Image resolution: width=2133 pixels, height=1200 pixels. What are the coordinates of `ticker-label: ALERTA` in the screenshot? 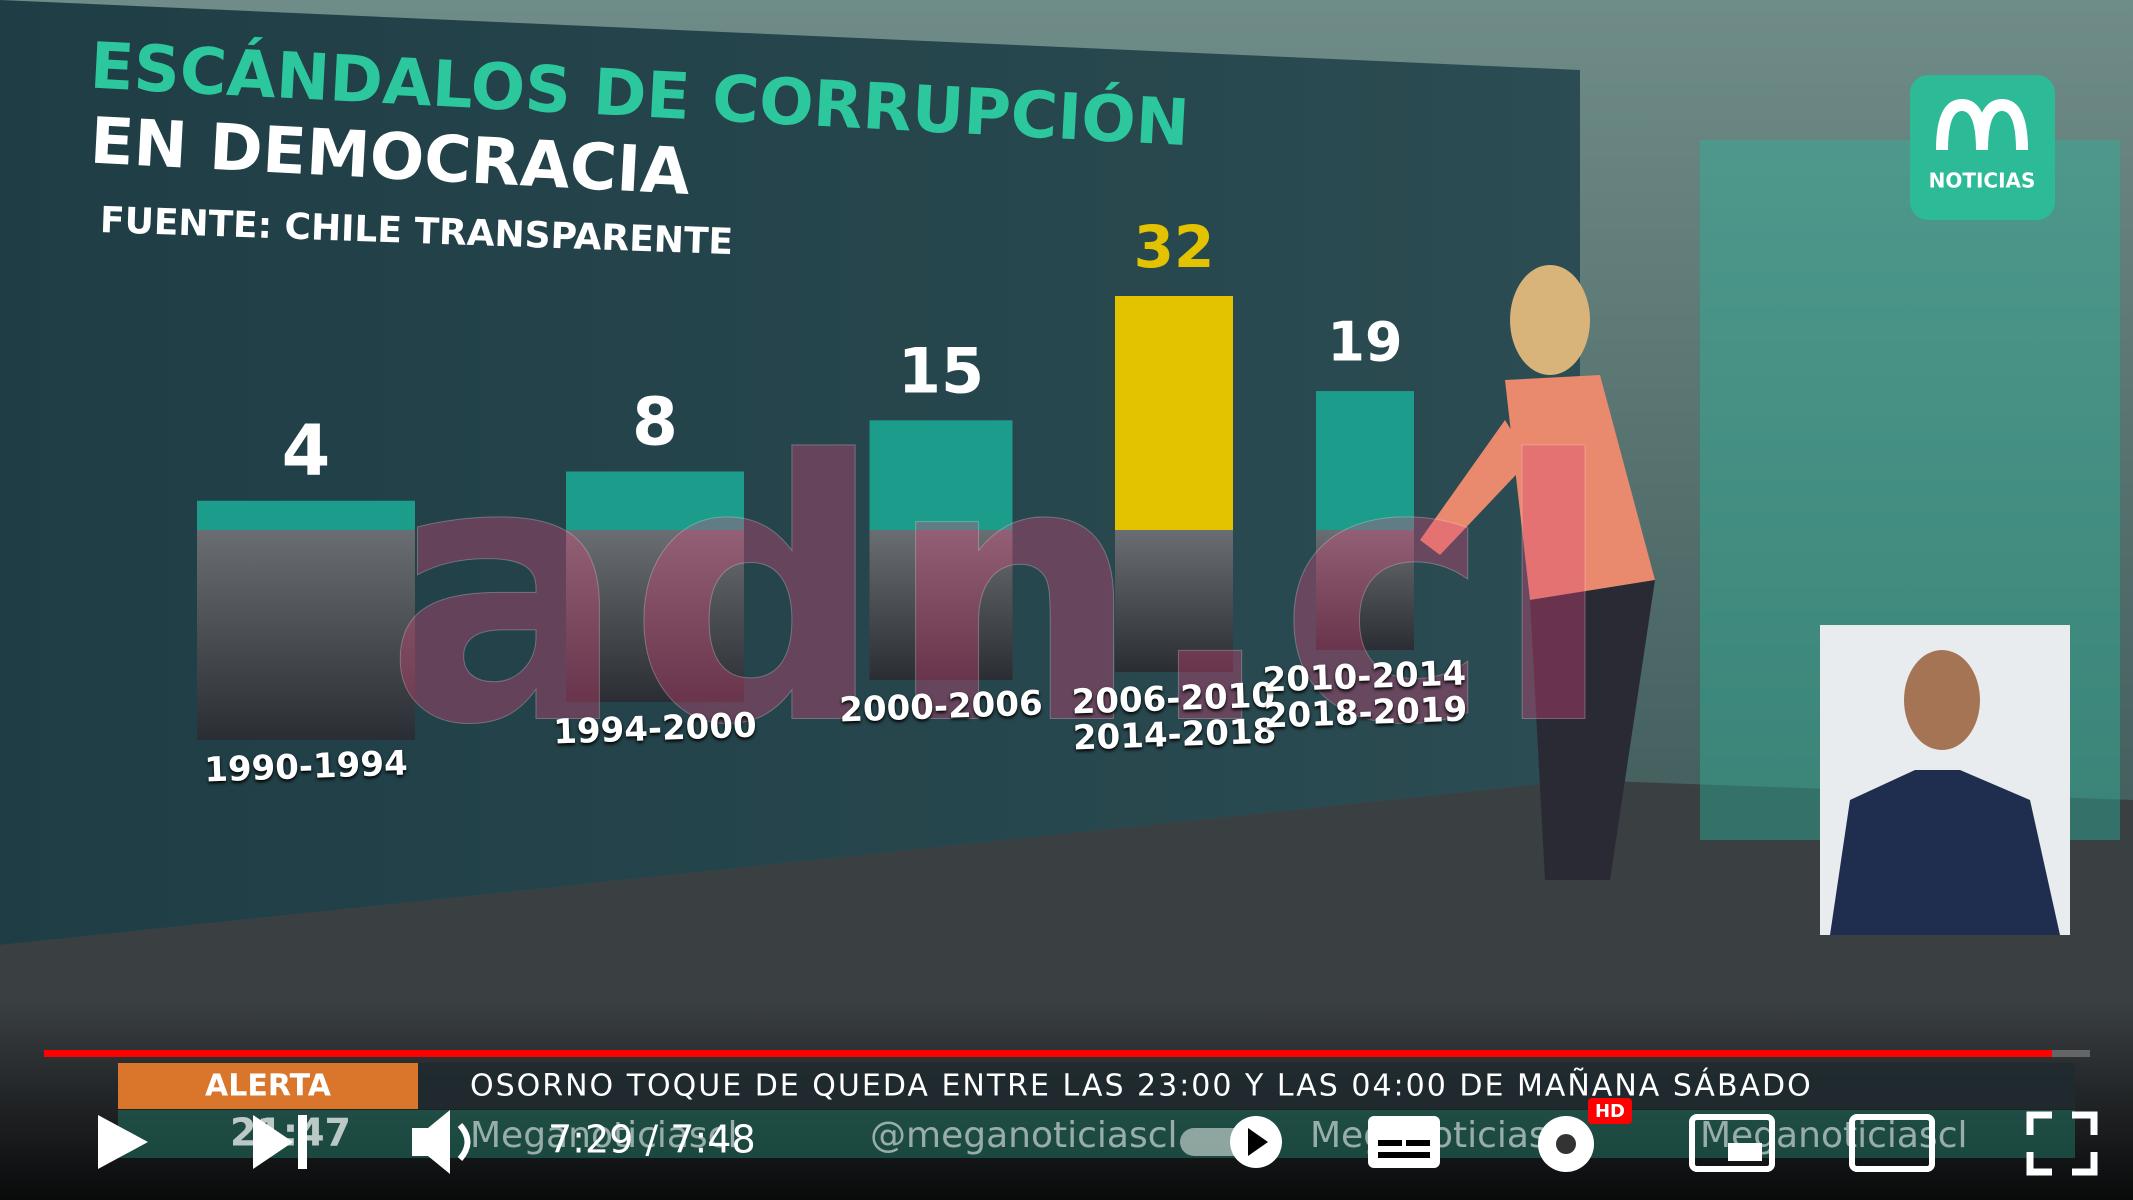 It's located at (268, 1086).